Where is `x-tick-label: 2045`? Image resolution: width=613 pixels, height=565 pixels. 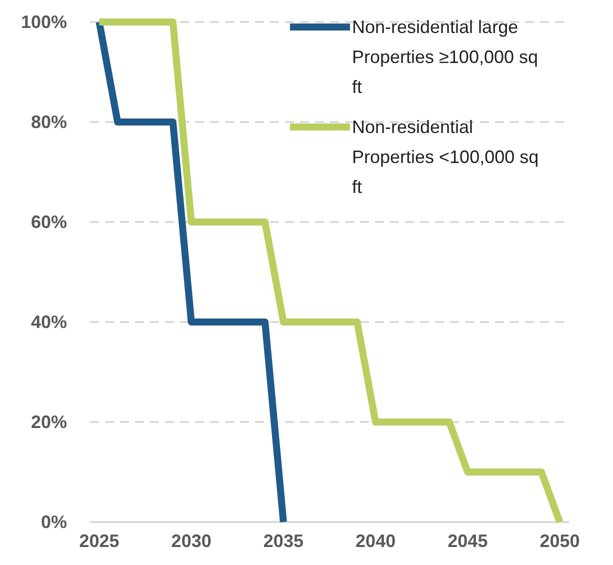 x-tick-label: 2045 is located at coordinates (468, 540).